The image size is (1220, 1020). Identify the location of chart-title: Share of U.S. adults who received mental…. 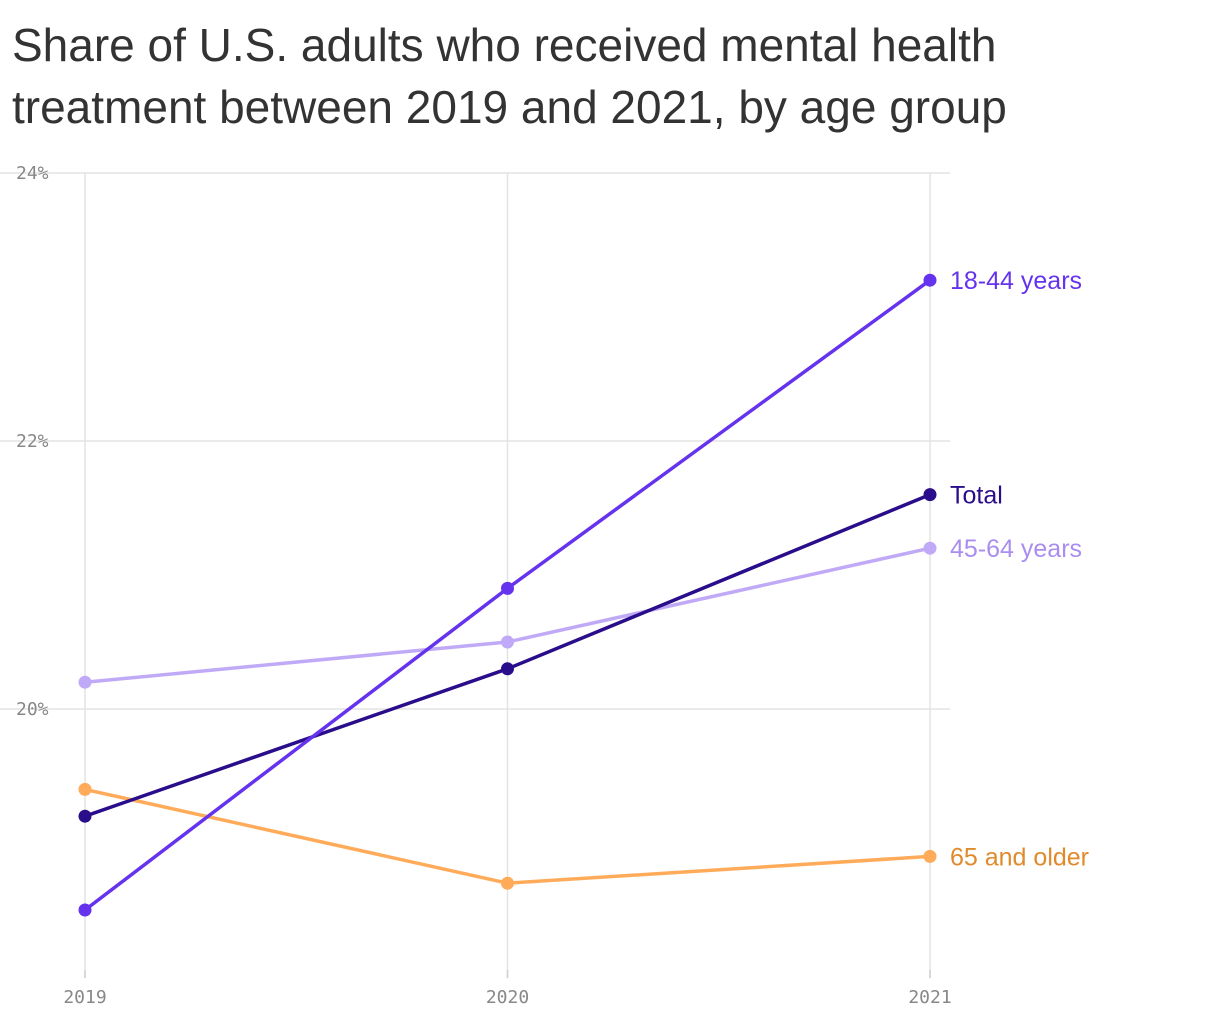
(509, 76).